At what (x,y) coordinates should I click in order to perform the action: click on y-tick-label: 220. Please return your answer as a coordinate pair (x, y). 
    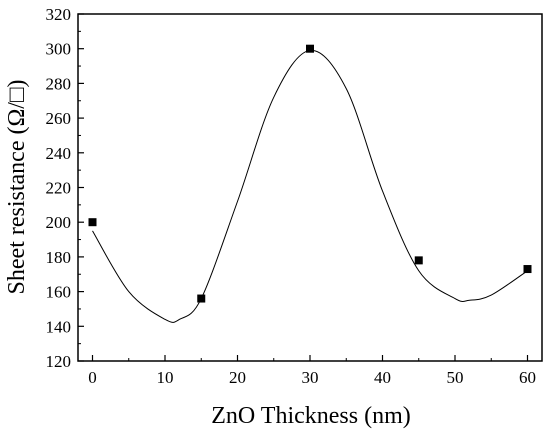
    Looking at the image, I should click on (59, 188).